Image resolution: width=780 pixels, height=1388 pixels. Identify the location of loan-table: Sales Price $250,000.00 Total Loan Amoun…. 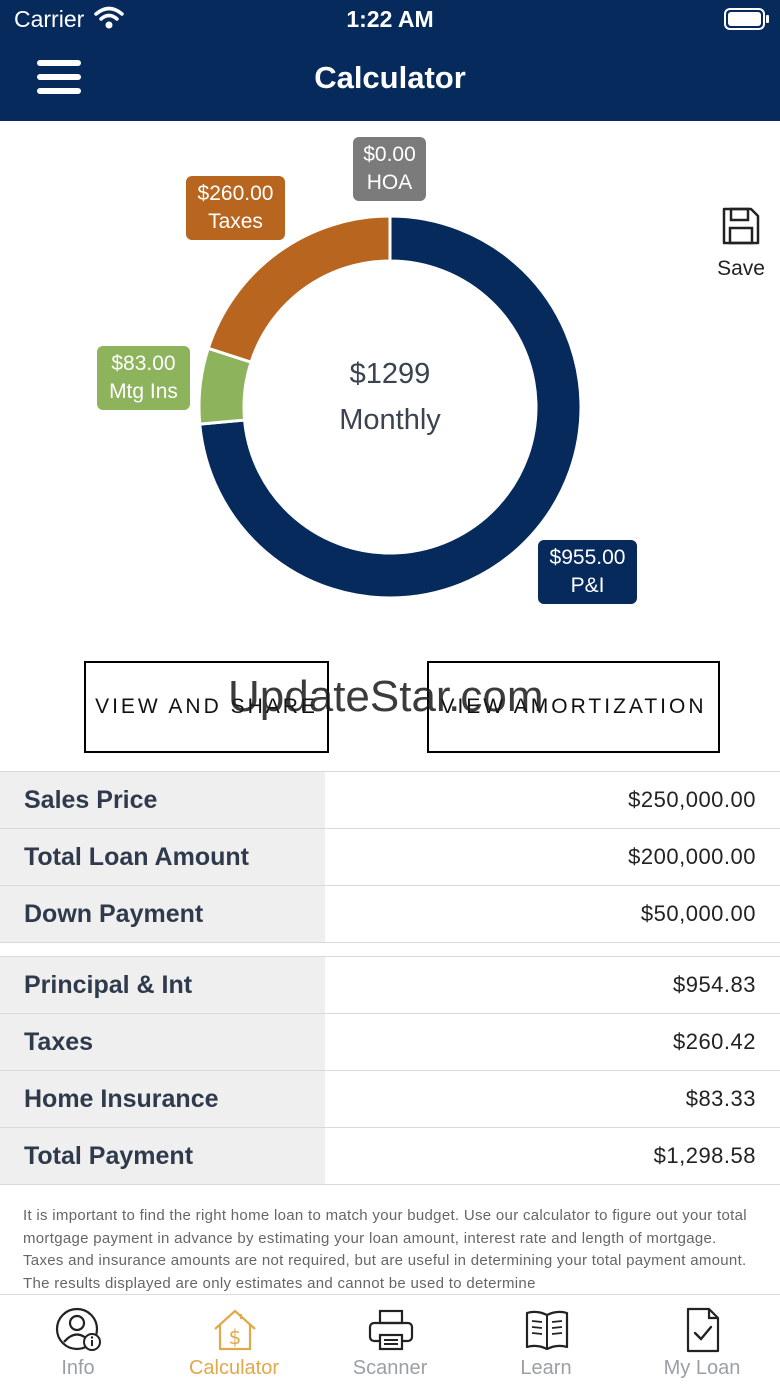
(390, 857).